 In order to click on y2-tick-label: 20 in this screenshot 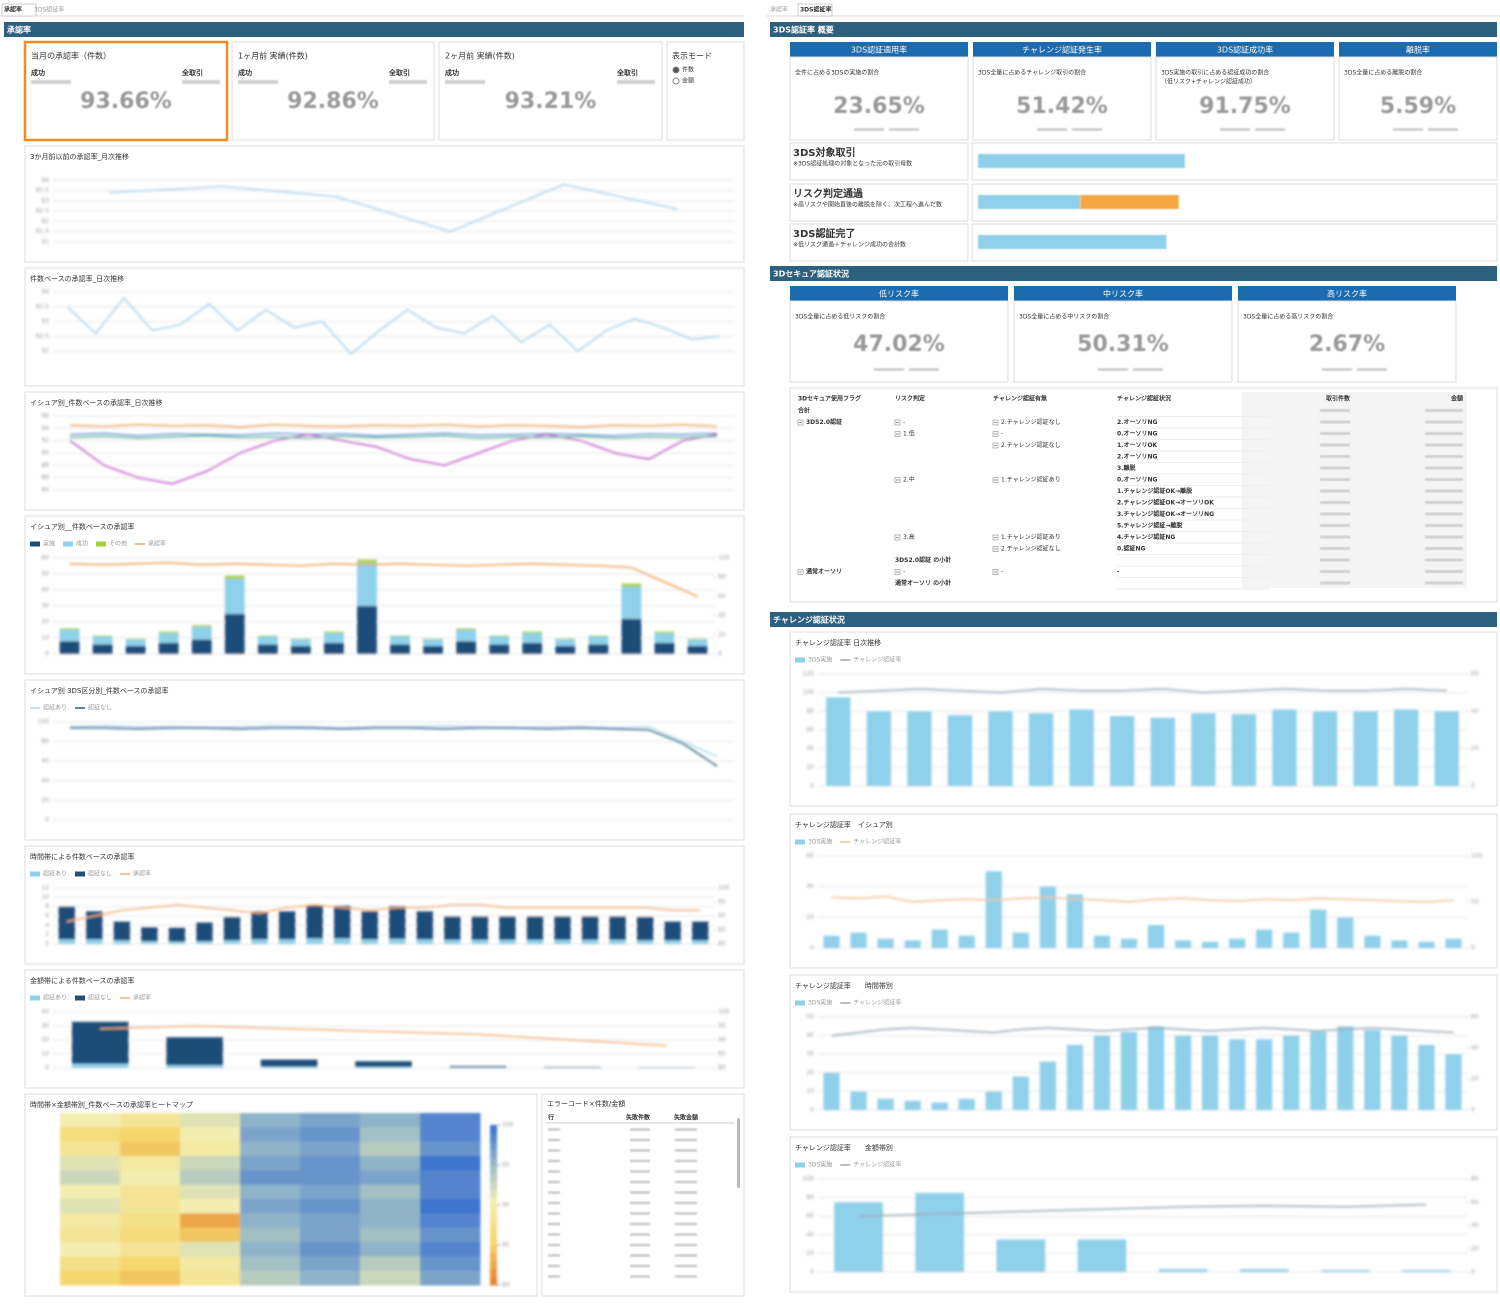, I will do `click(722, 634)`.